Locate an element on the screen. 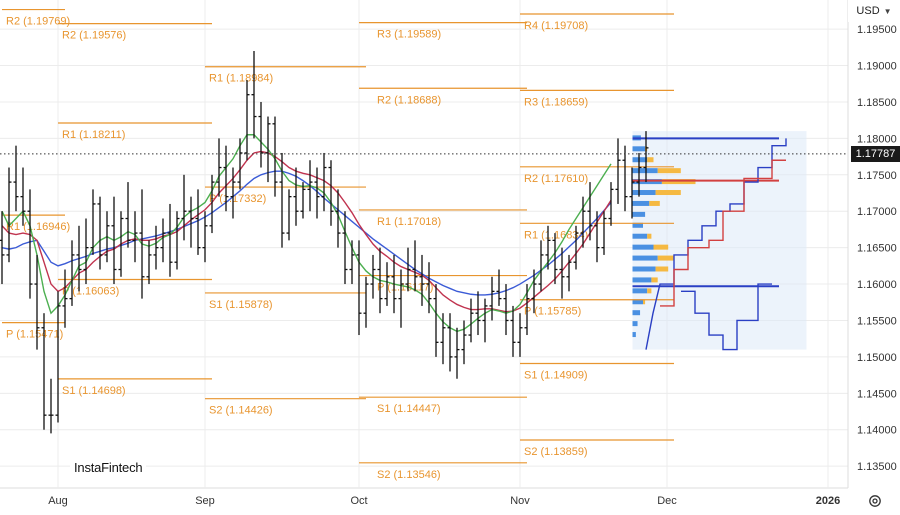  pivot-label: R1 (1.16946) is located at coordinates (38, 227).